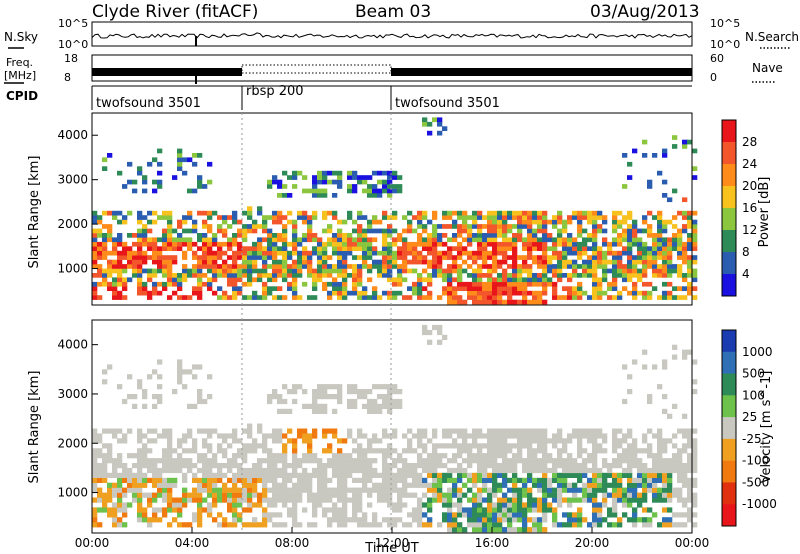  What do you see at coordinates (92, 543) in the screenshot?
I see `time-tick-label: 00:00` at bounding box center [92, 543].